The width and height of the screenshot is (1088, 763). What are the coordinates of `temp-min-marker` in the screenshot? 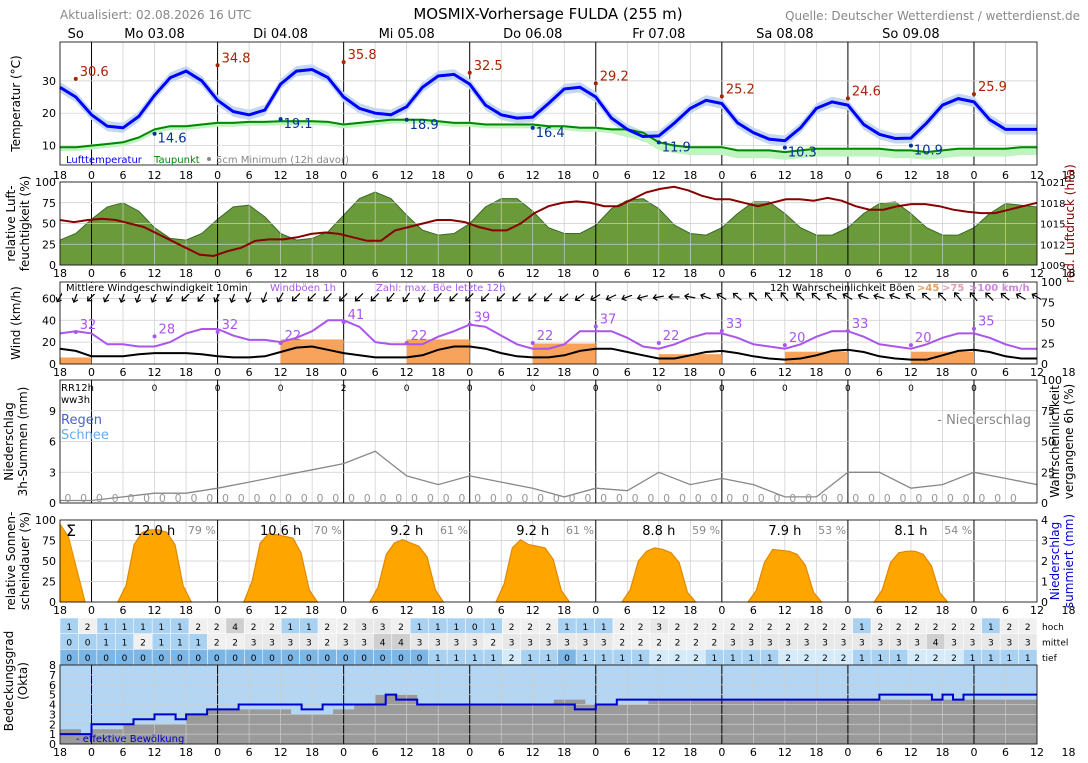 It's located at (280, 119).